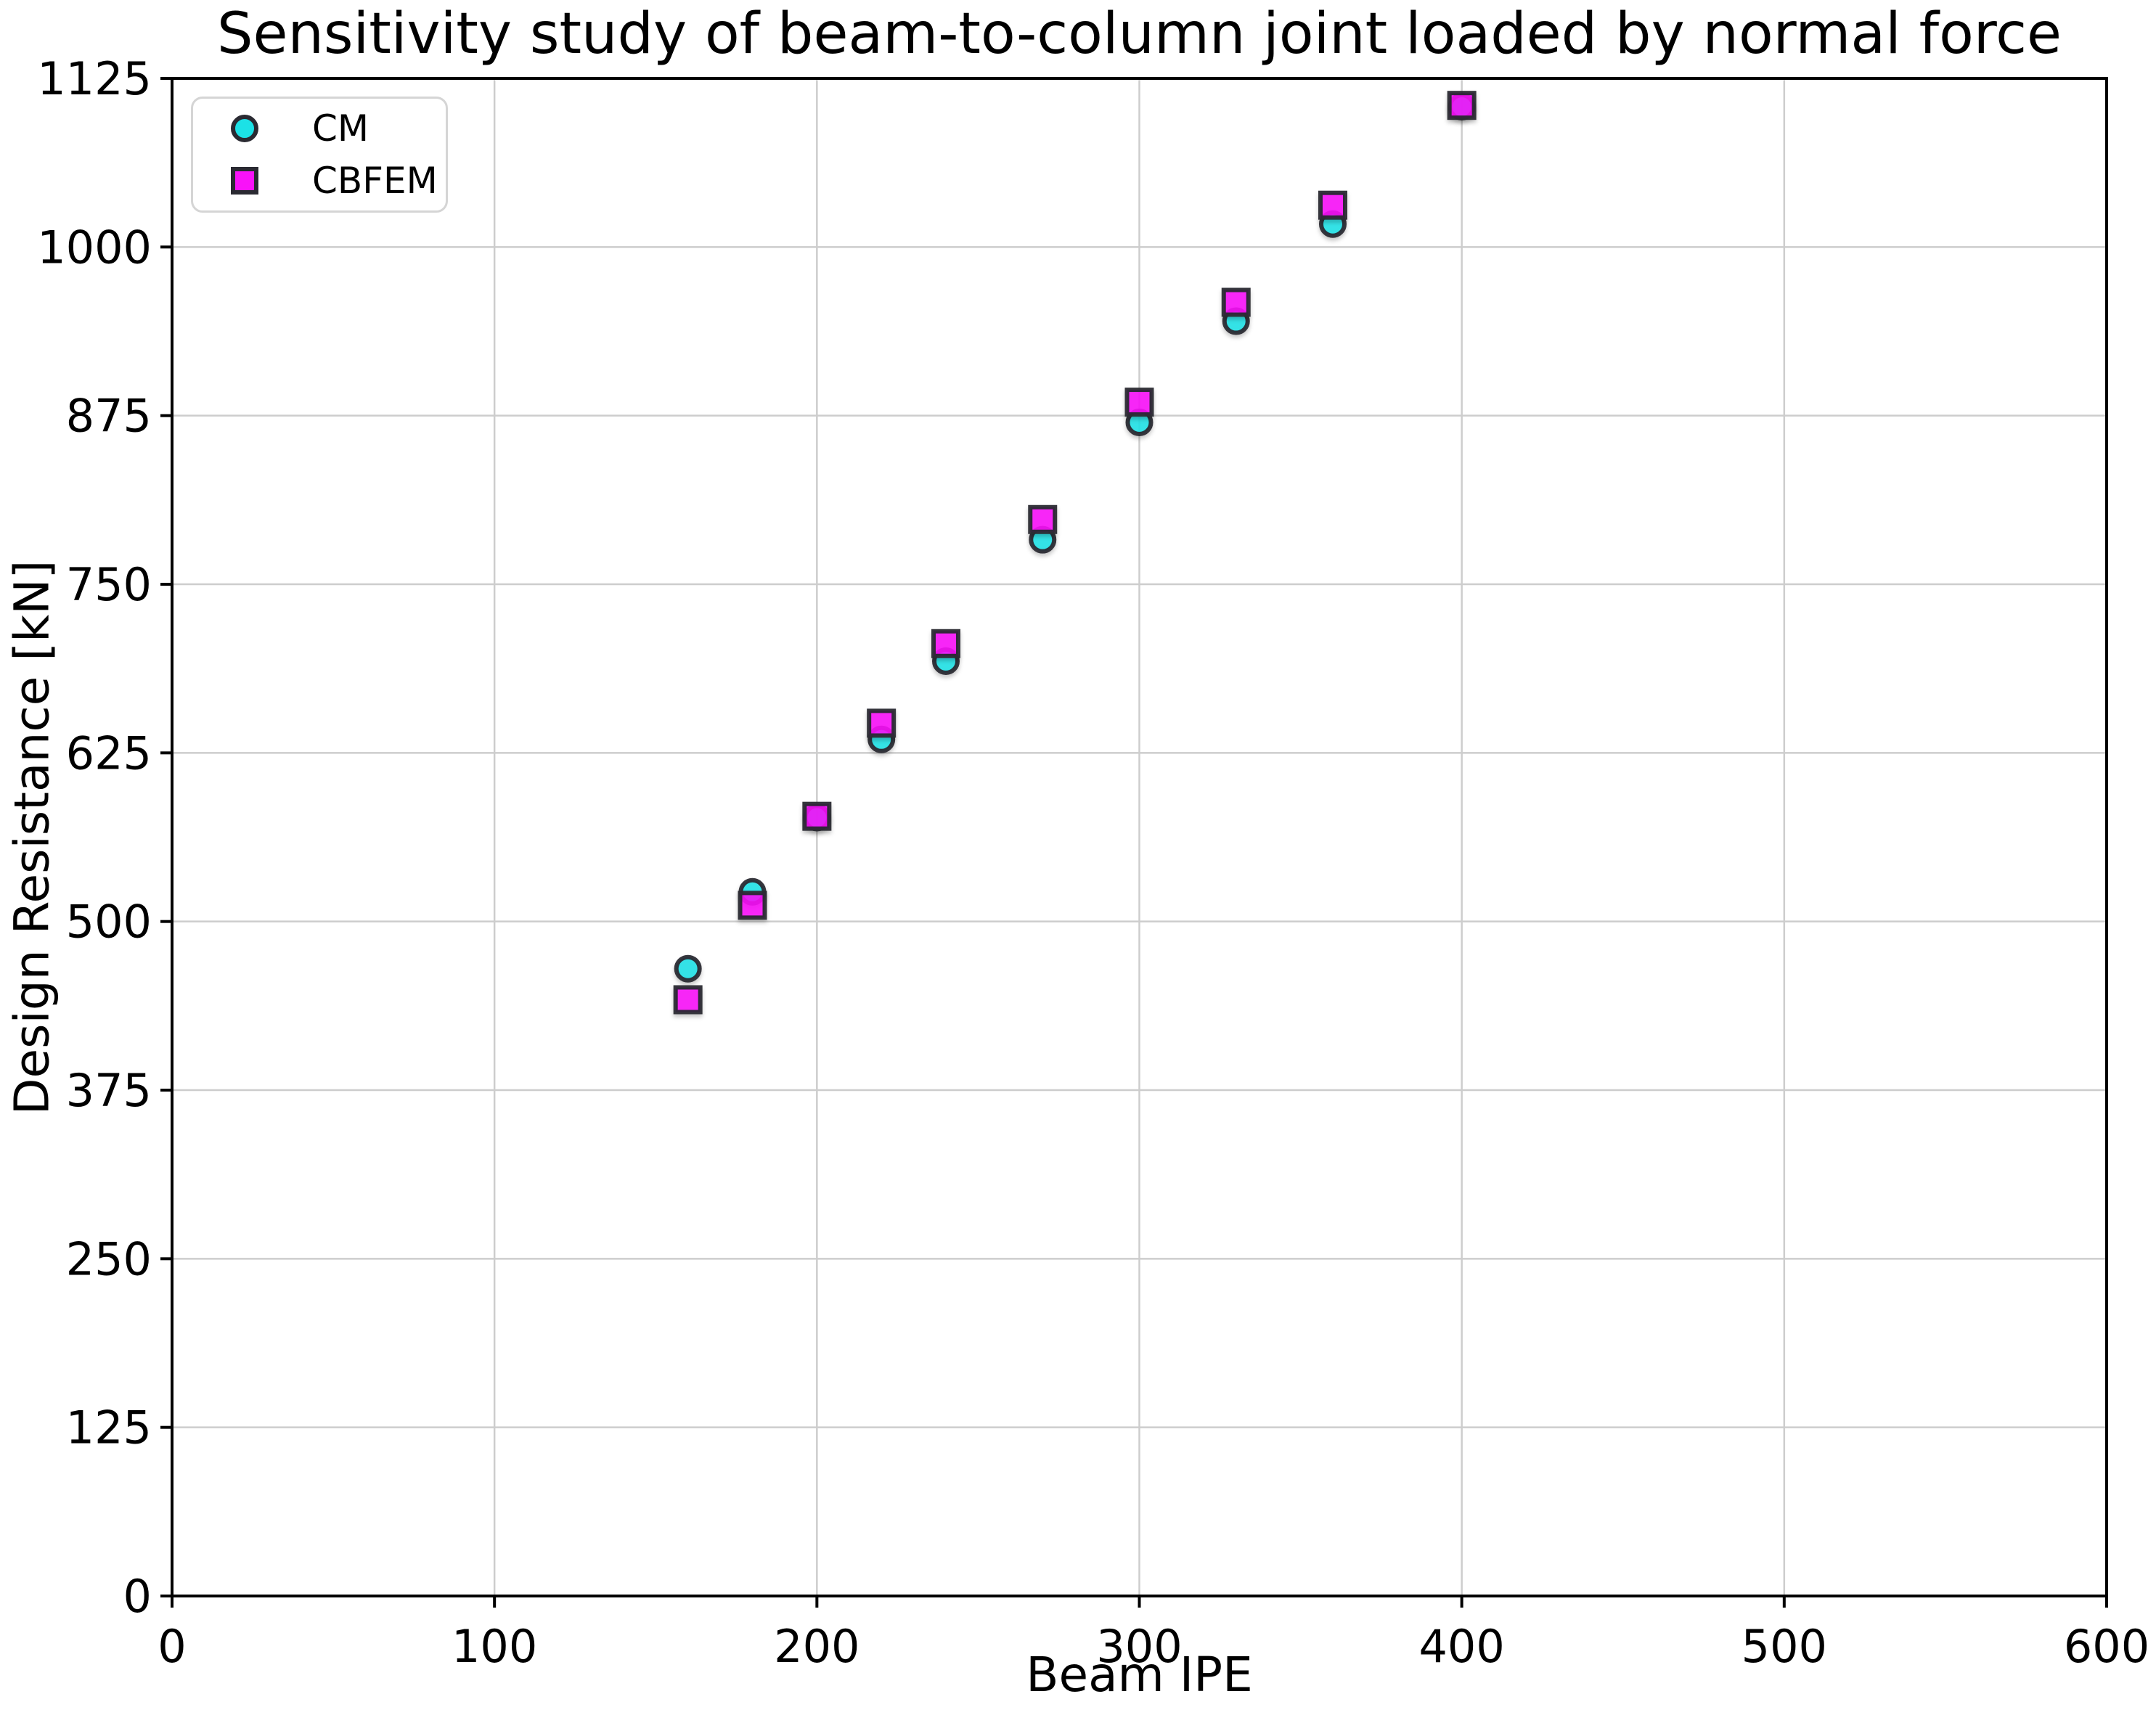  I want to click on x-tick-label: 0, so click(172, 1646).